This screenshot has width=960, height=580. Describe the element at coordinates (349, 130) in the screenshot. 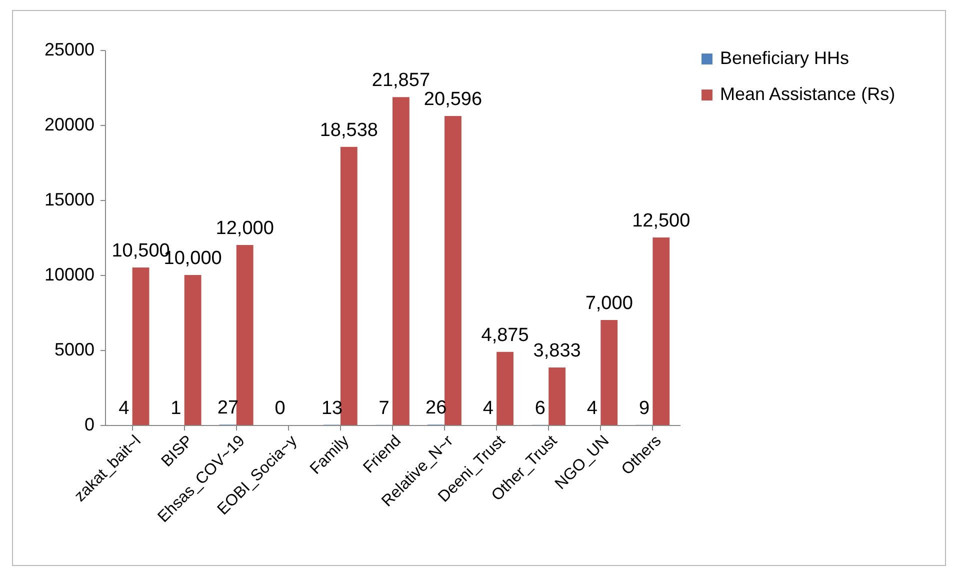

I see `data-label: 18,538` at that location.